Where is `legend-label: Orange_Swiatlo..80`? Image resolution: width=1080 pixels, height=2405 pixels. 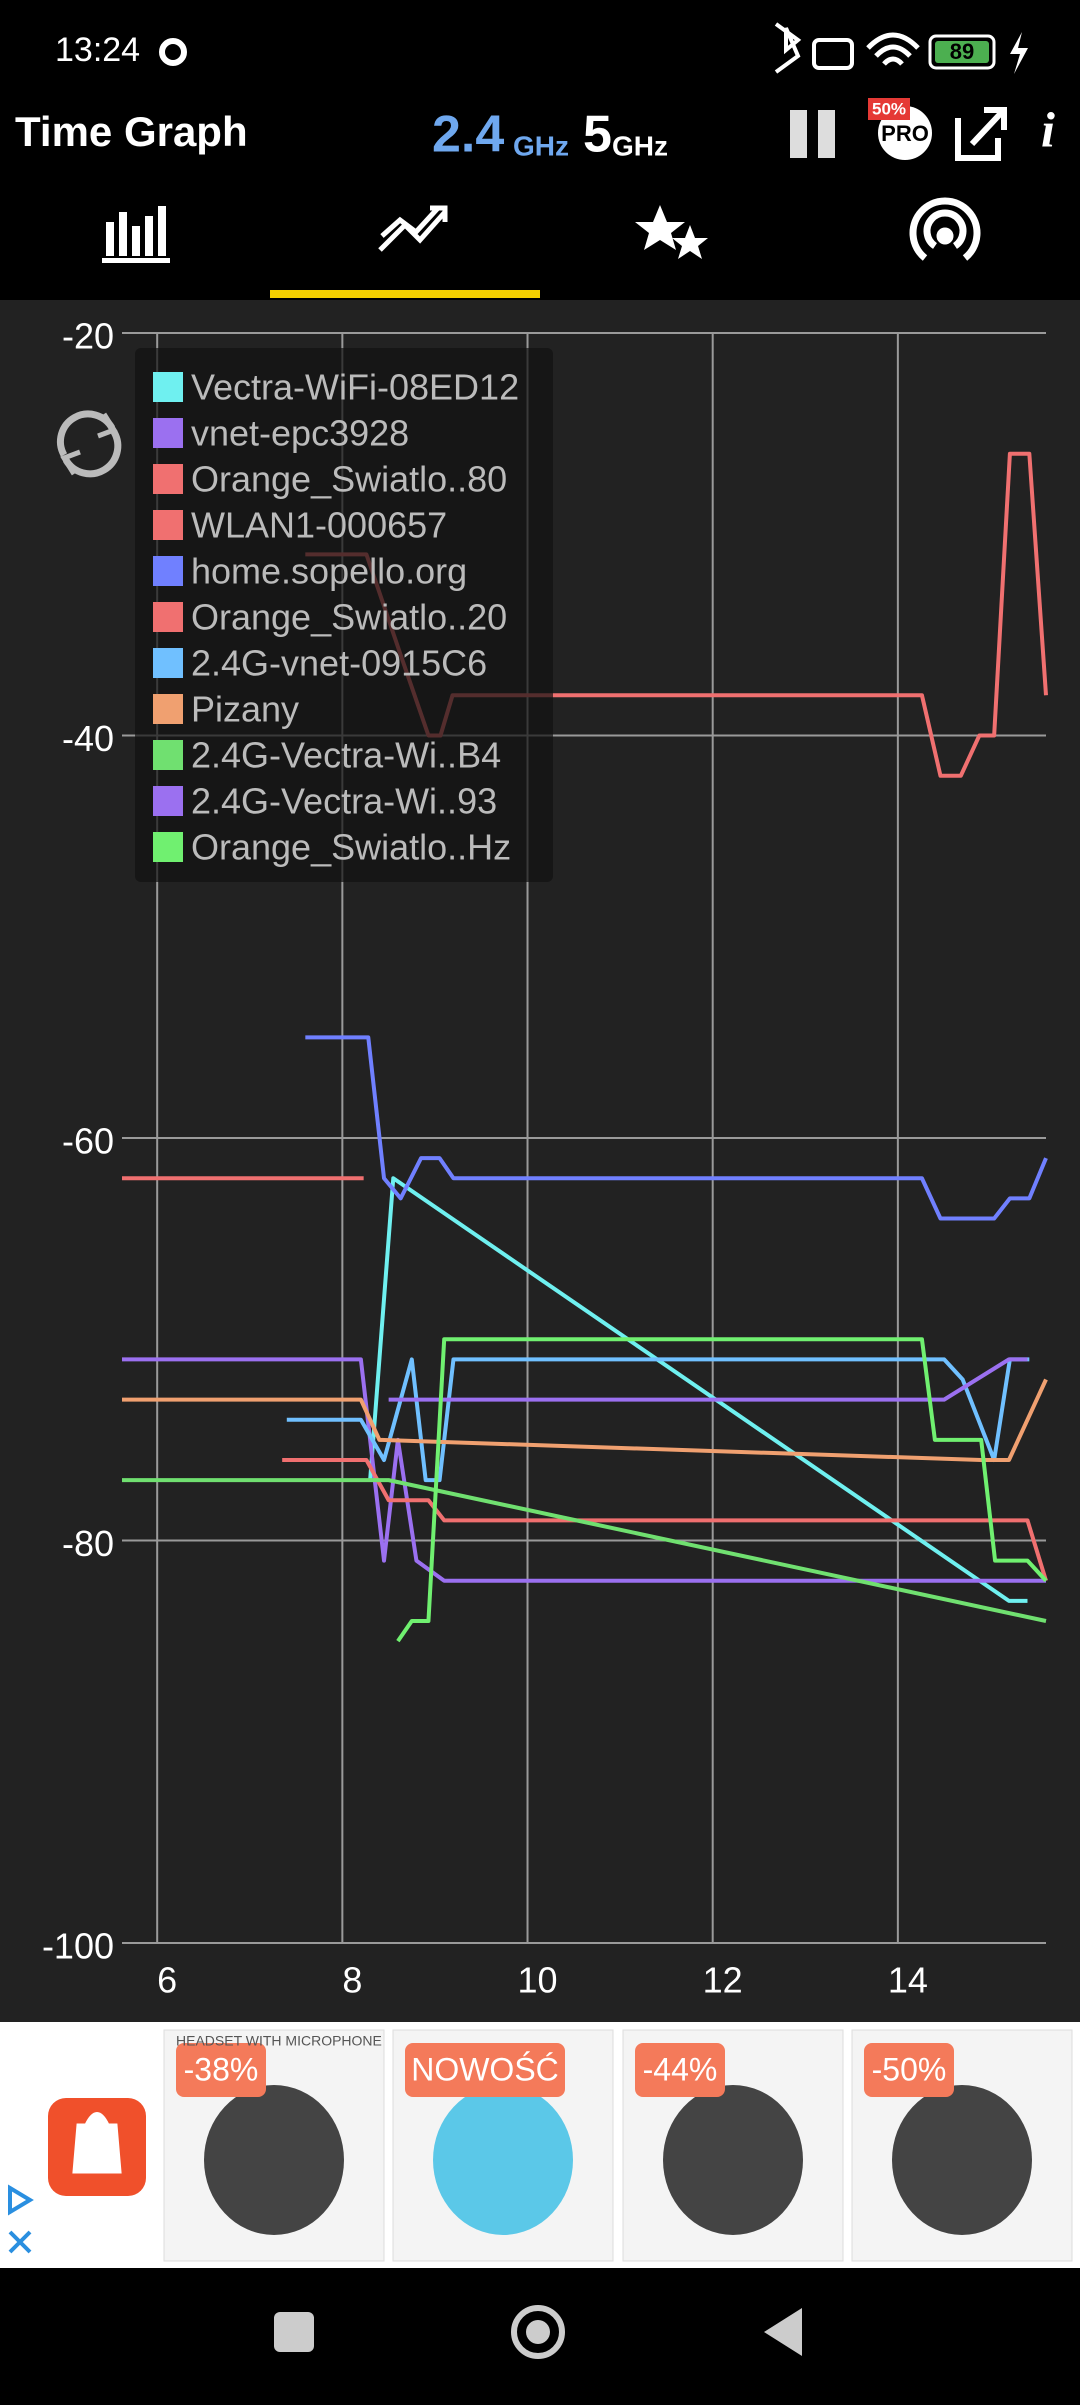 legend-label: Orange_Swiatlo..80 is located at coordinates (349, 479).